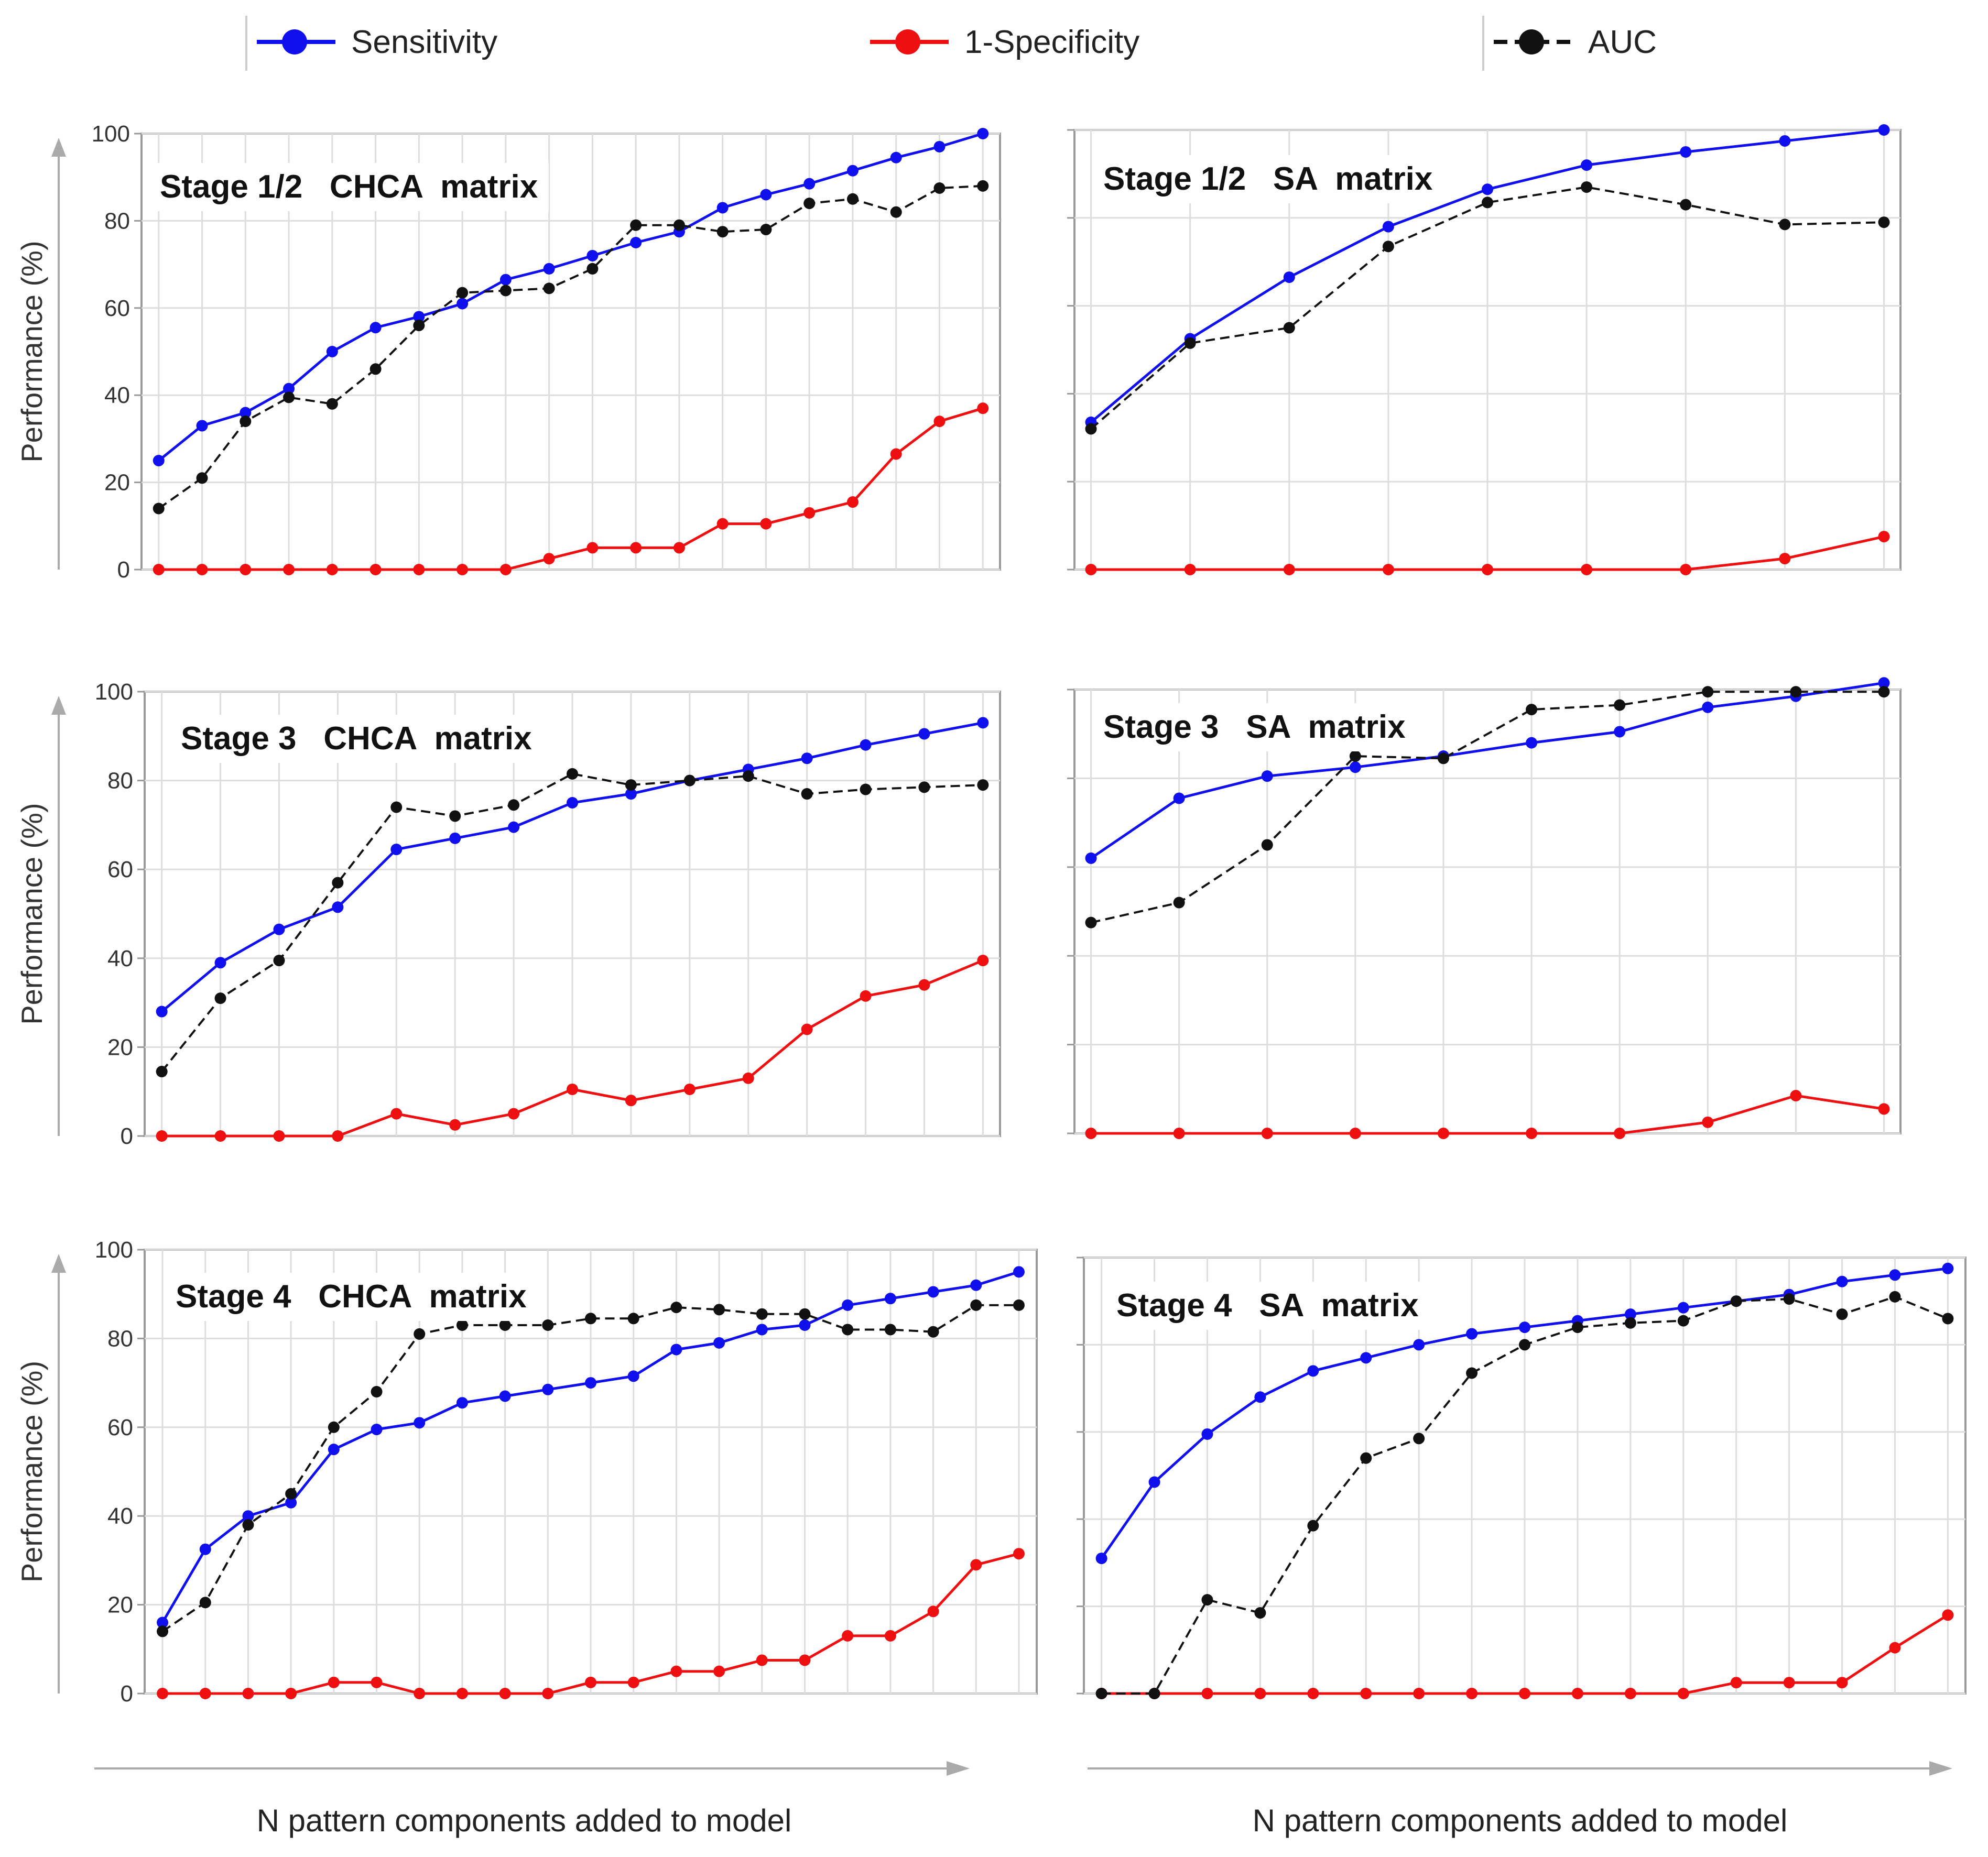  Describe the element at coordinates (352, 1297) in the screenshot. I see `panel-title-group: Stage 4 CHCA matrix` at that location.